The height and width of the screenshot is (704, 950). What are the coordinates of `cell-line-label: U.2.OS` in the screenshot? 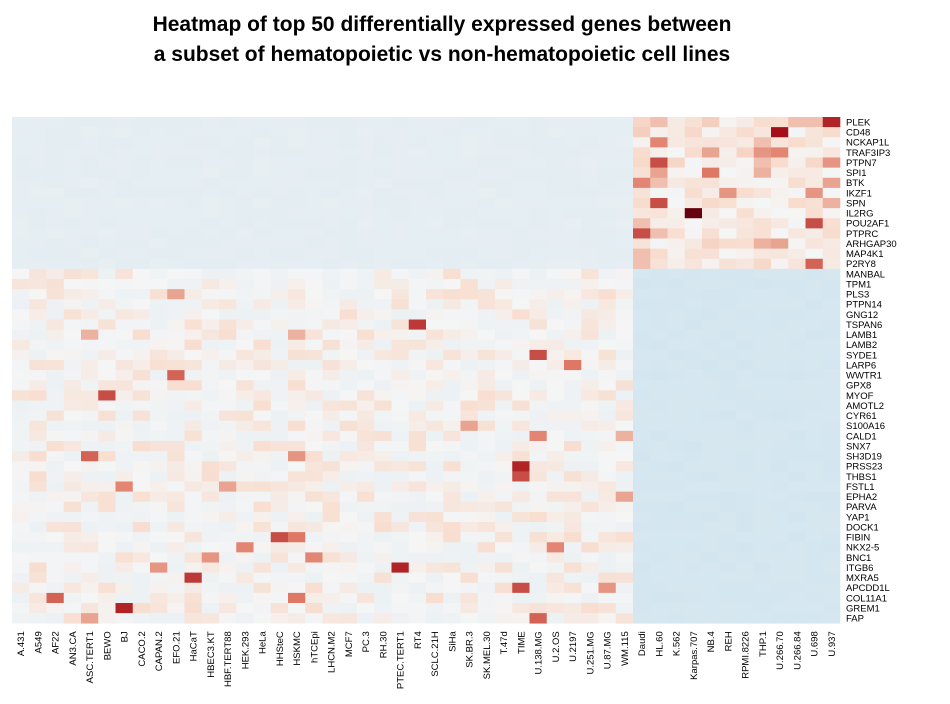 It's located at (556, 646).